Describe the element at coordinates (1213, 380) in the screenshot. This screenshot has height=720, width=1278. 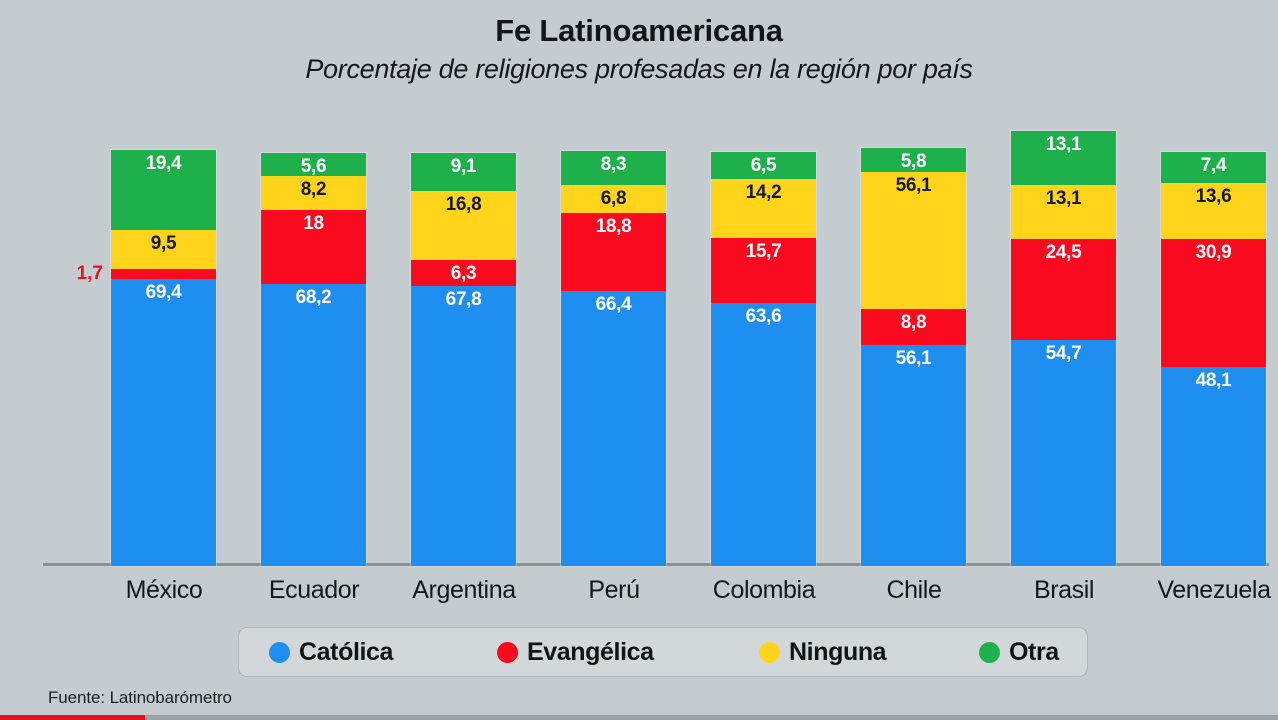
I see `bar-segment-label: 48,1` at that location.